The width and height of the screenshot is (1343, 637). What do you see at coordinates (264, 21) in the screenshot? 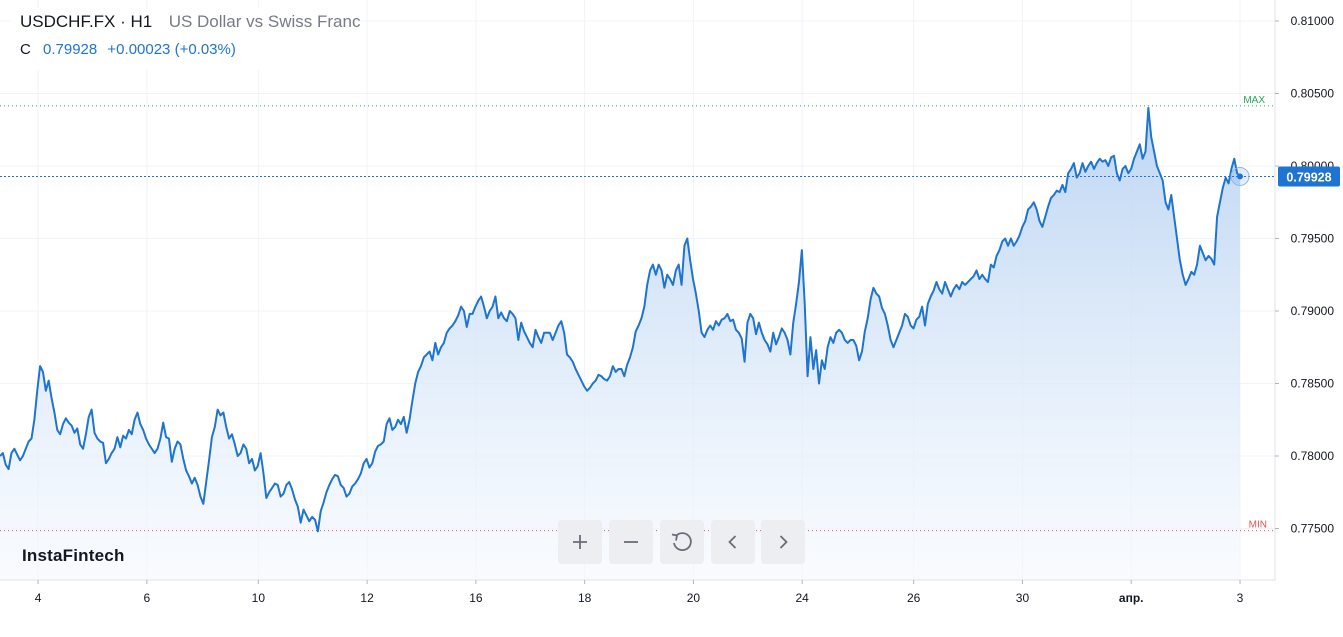
I see `symbol-description: US Dollar vs Swiss Franc` at bounding box center [264, 21].